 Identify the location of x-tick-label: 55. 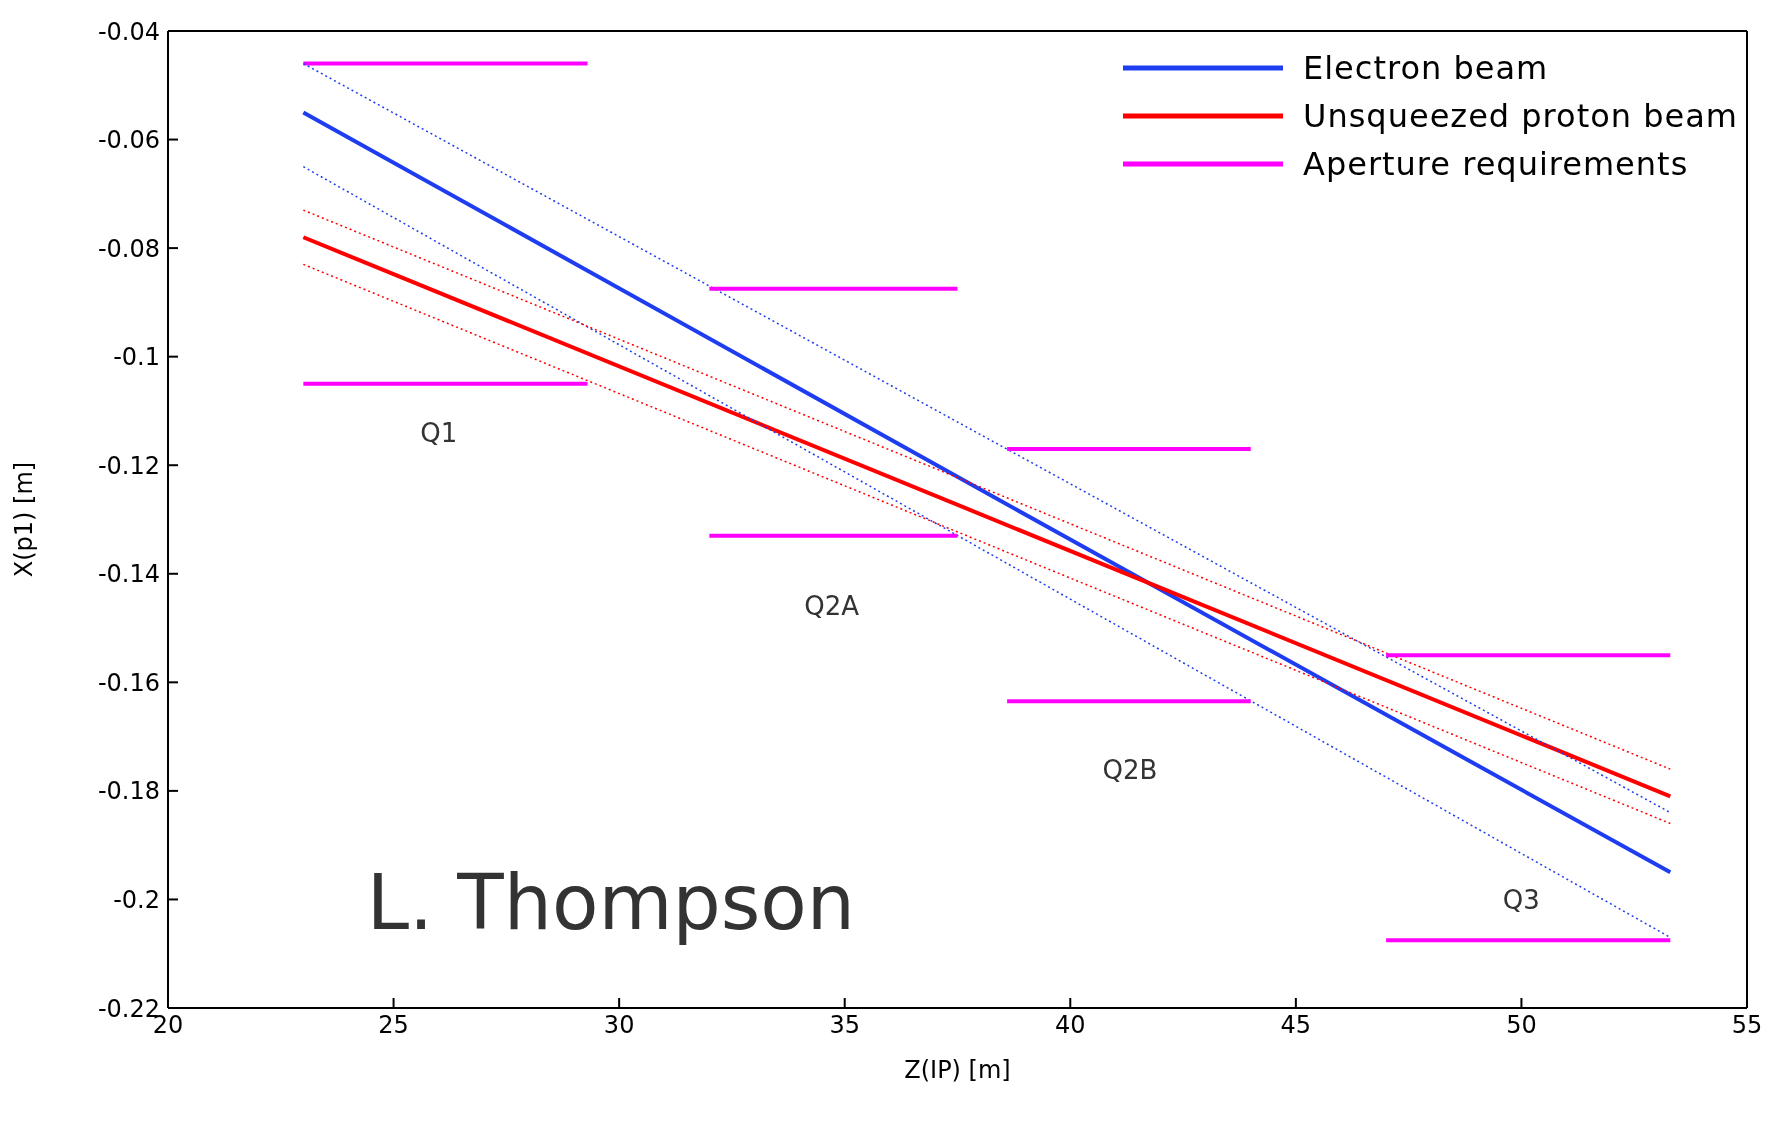
(1747, 1025).